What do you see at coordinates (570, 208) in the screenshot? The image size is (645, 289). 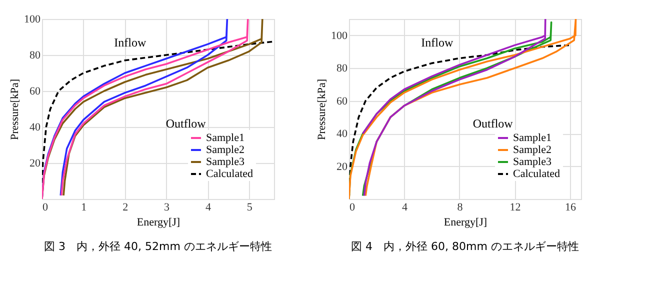 I see `x-tick-label: 16` at bounding box center [570, 208].